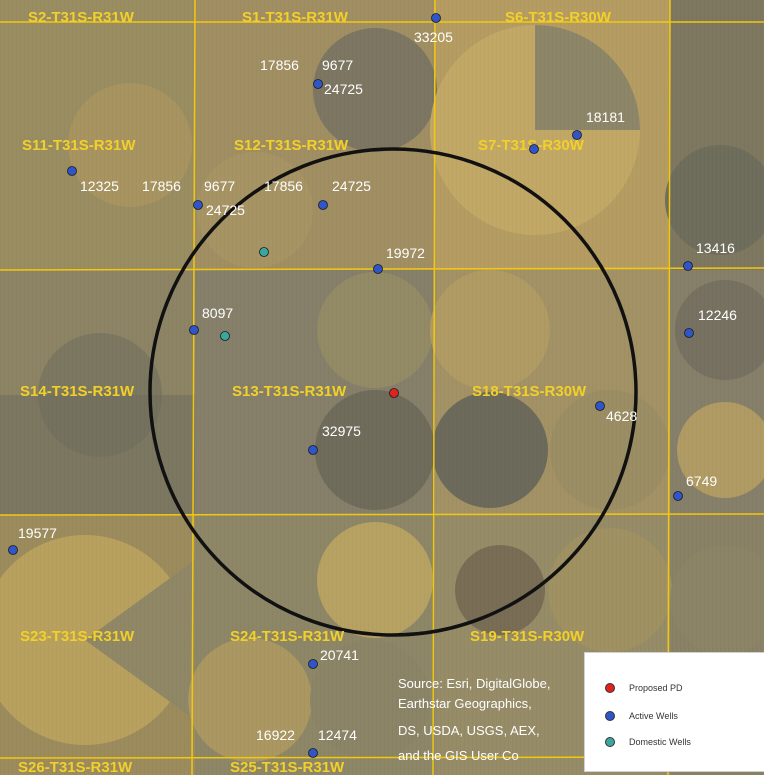 This screenshot has height=775, width=764. I want to click on attribution-line: Earthstar Geographics,, so click(465, 703).